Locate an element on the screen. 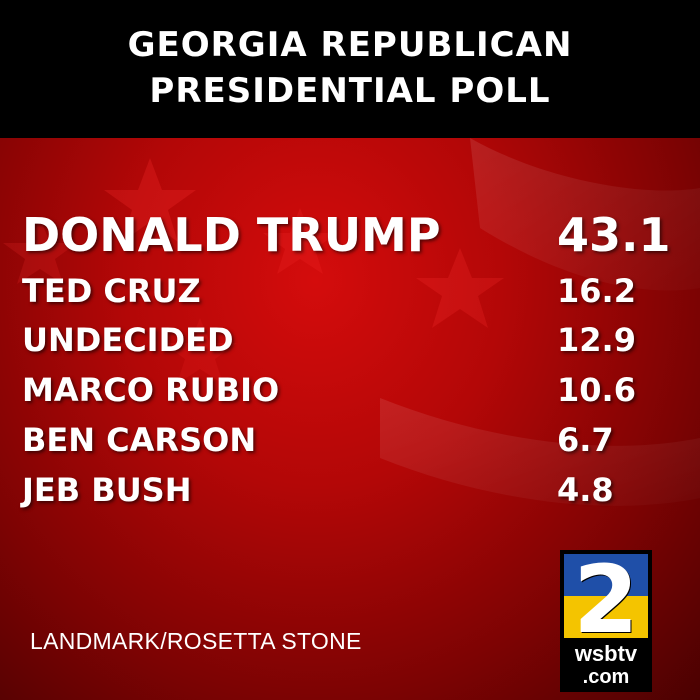 The width and height of the screenshot is (700, 700). candidate-percent: 43.1 is located at coordinates (614, 235).